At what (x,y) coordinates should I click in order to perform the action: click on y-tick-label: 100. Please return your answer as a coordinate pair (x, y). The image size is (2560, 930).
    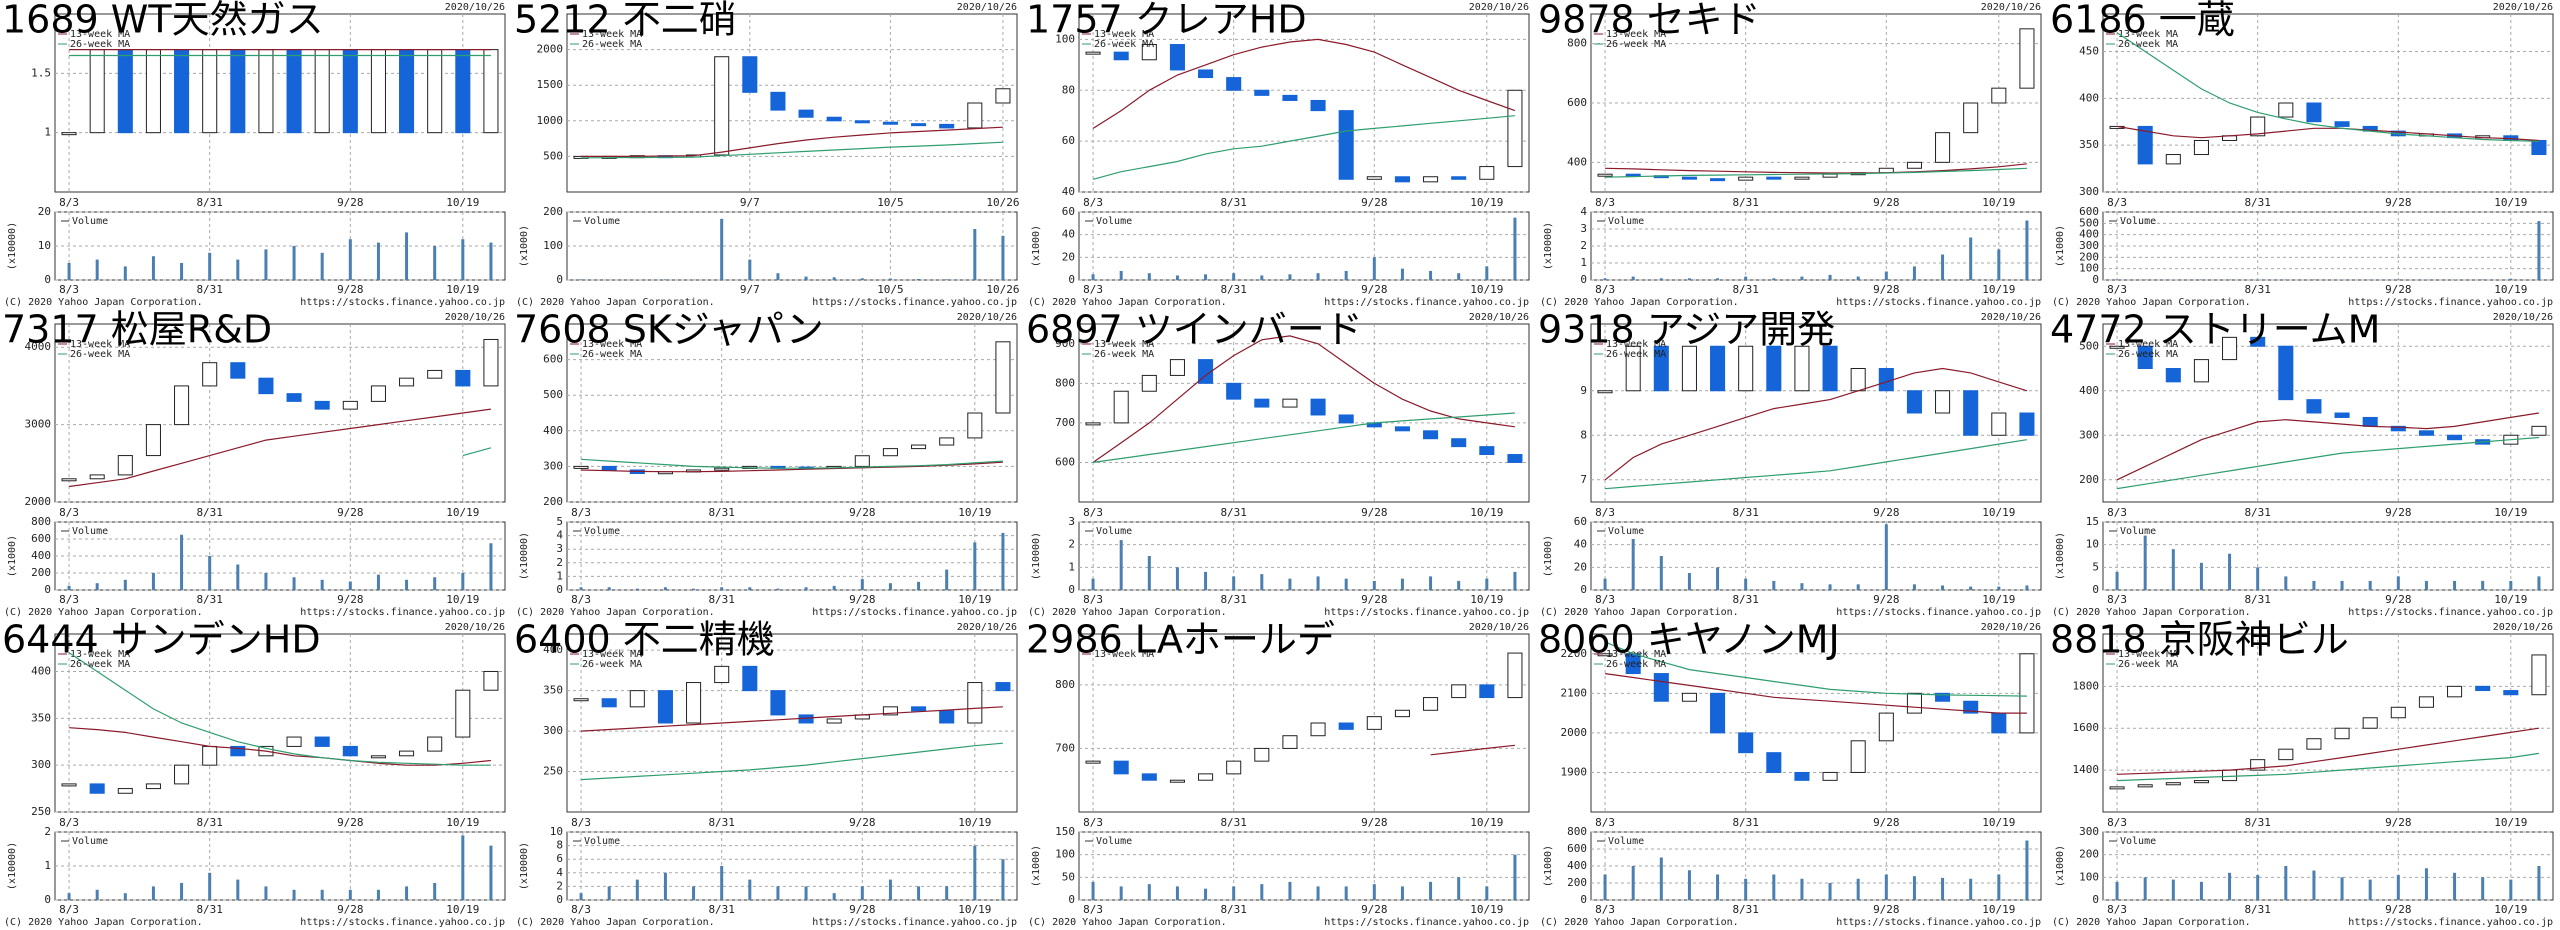
    Looking at the image, I should click on (2089, 268).